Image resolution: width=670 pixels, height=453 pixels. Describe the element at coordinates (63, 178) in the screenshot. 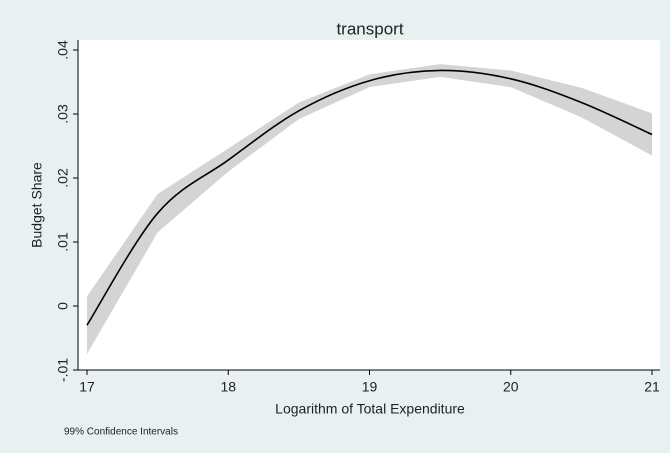

I see `y-tick-label: .02` at that location.